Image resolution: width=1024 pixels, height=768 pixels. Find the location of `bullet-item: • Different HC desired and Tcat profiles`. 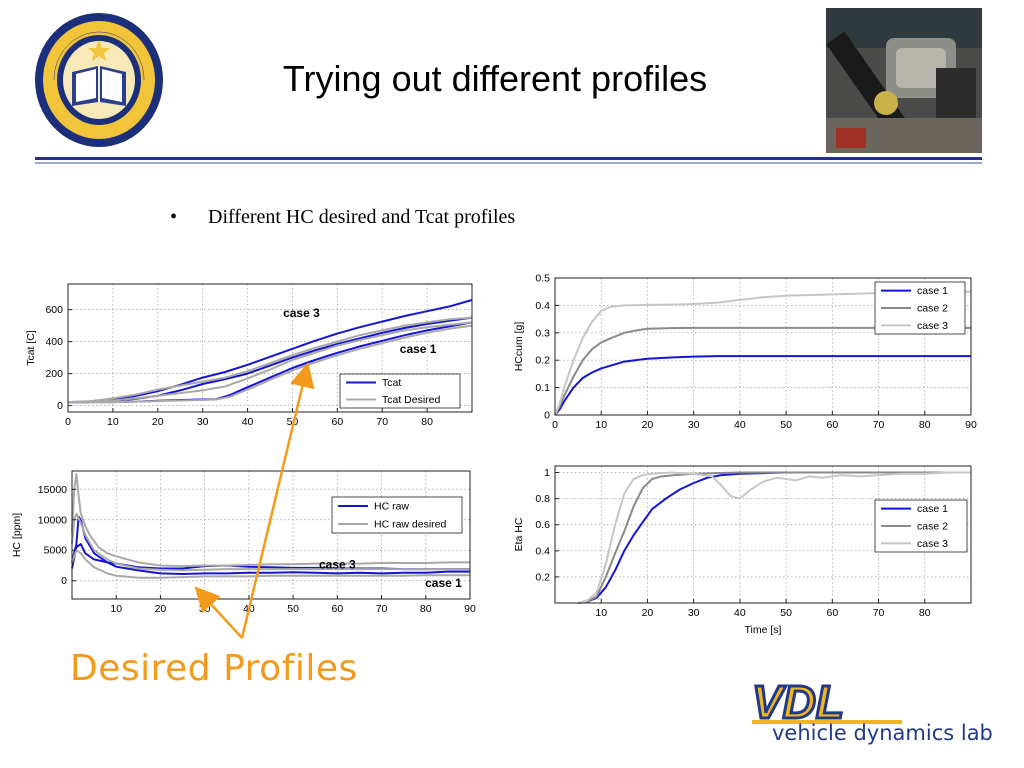

bullet-item: • Different HC desired and Tcat profiles is located at coordinates (342, 217).